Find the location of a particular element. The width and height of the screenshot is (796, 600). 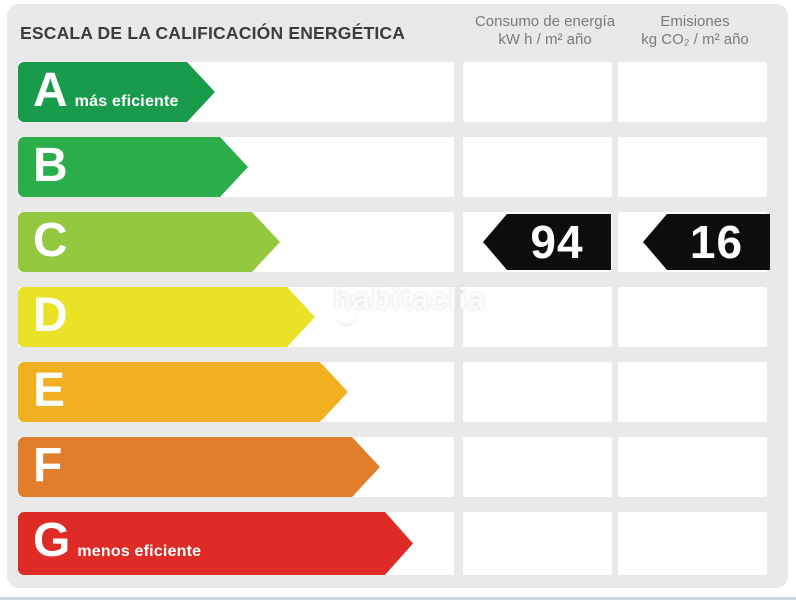

emisiones-header-line2: kg CO₂ / m² año is located at coordinates (695, 39).